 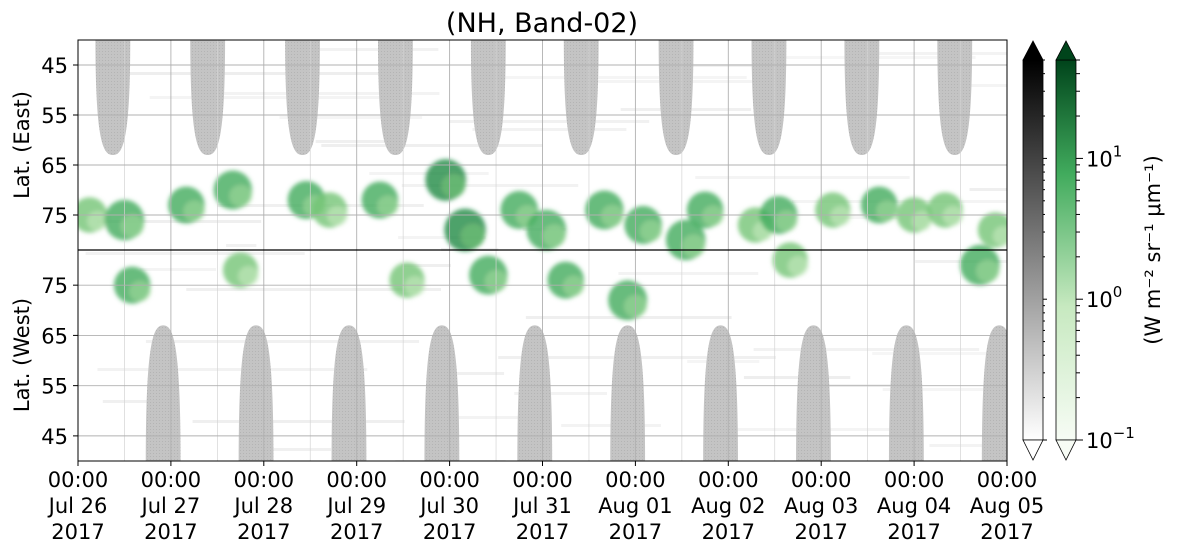 I want to click on y-tick-label-west: 65, so click(x=54, y=336).